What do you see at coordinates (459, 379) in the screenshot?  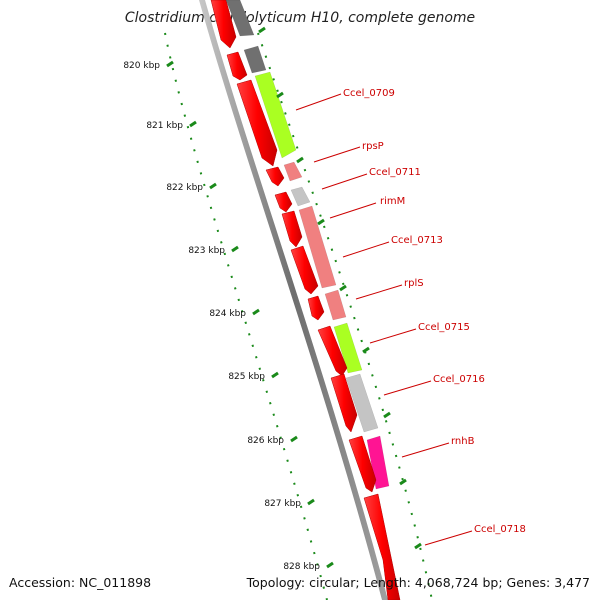 I see `gene-label: Ccel_0716` at bounding box center [459, 379].